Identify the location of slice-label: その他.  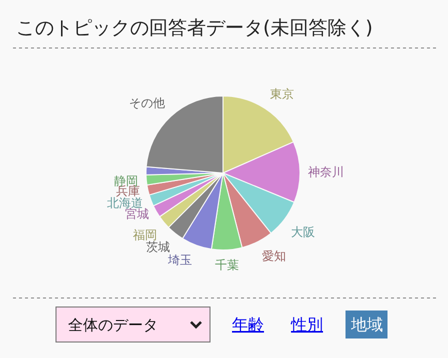
(147, 103).